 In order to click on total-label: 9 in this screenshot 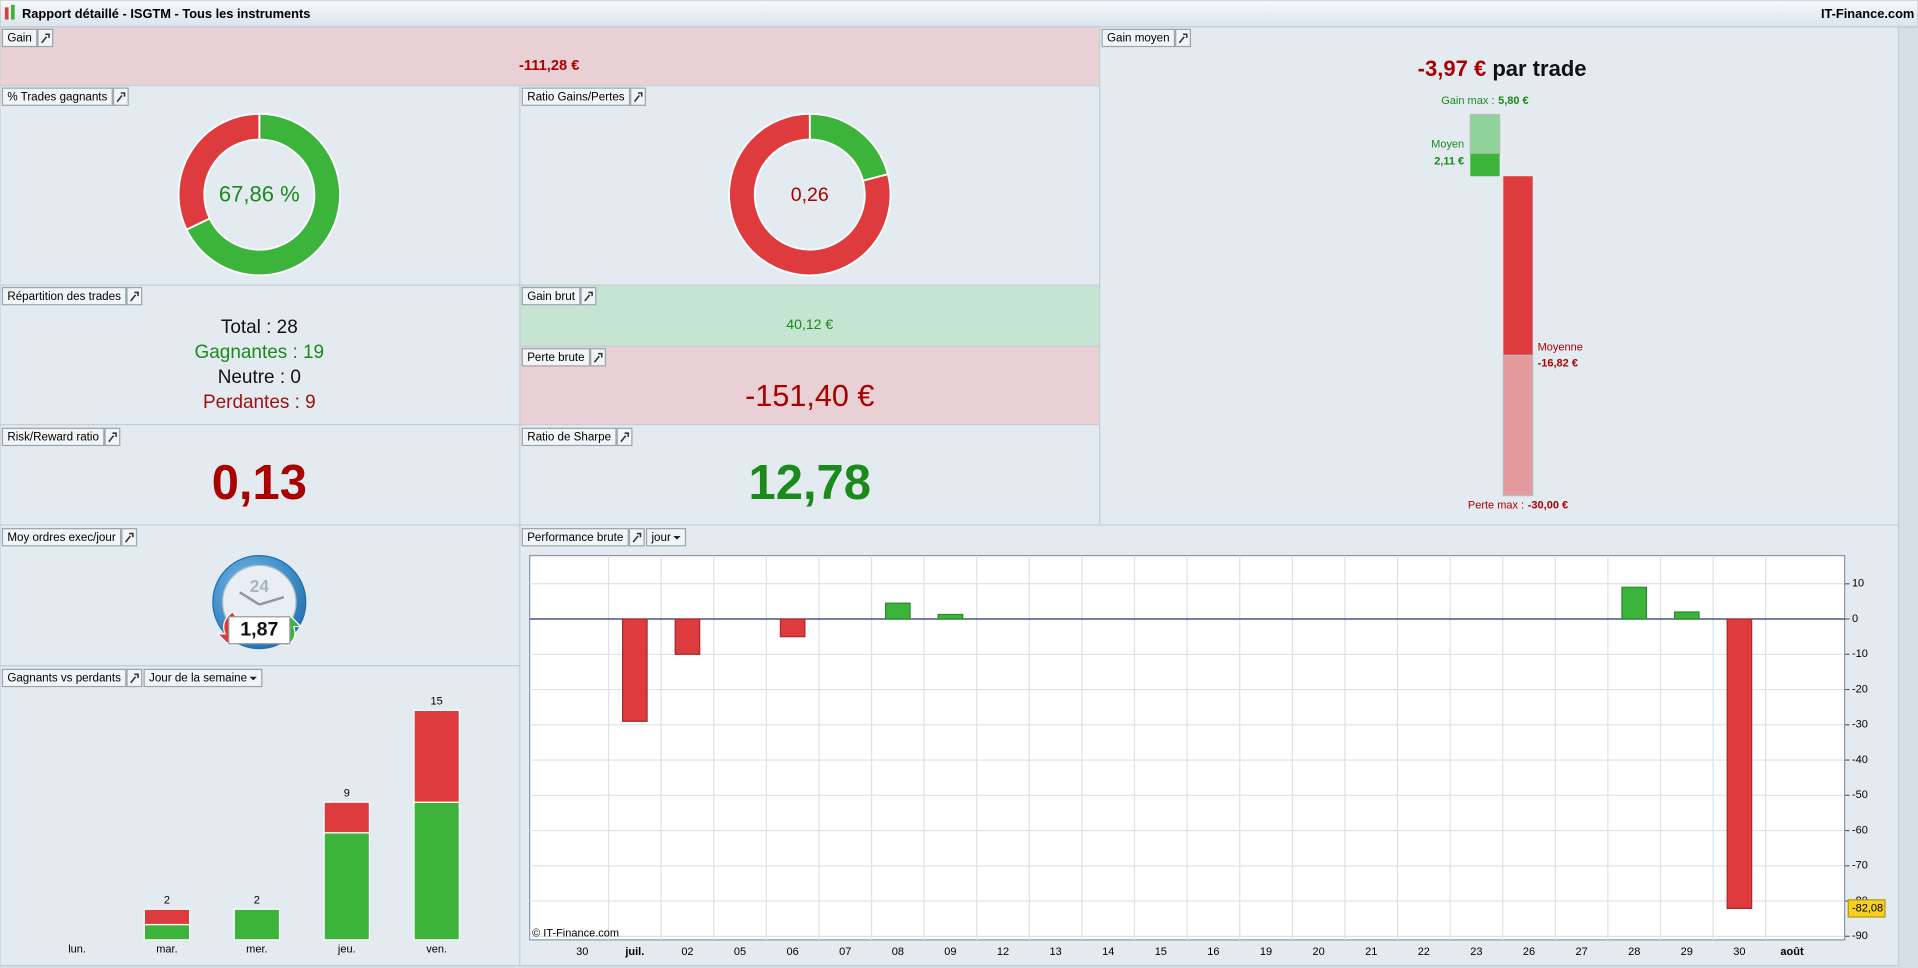, I will do `click(347, 794)`.